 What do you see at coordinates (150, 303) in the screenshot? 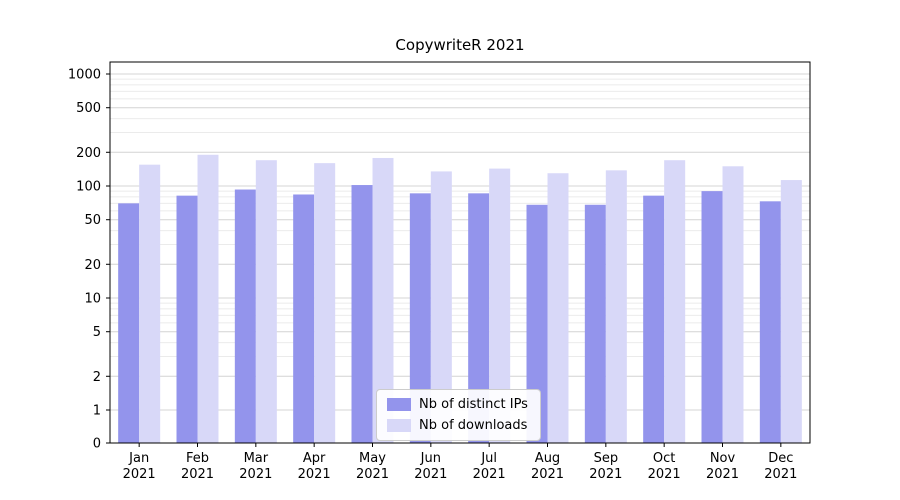
I see `bar-downloads-jan` at bounding box center [150, 303].